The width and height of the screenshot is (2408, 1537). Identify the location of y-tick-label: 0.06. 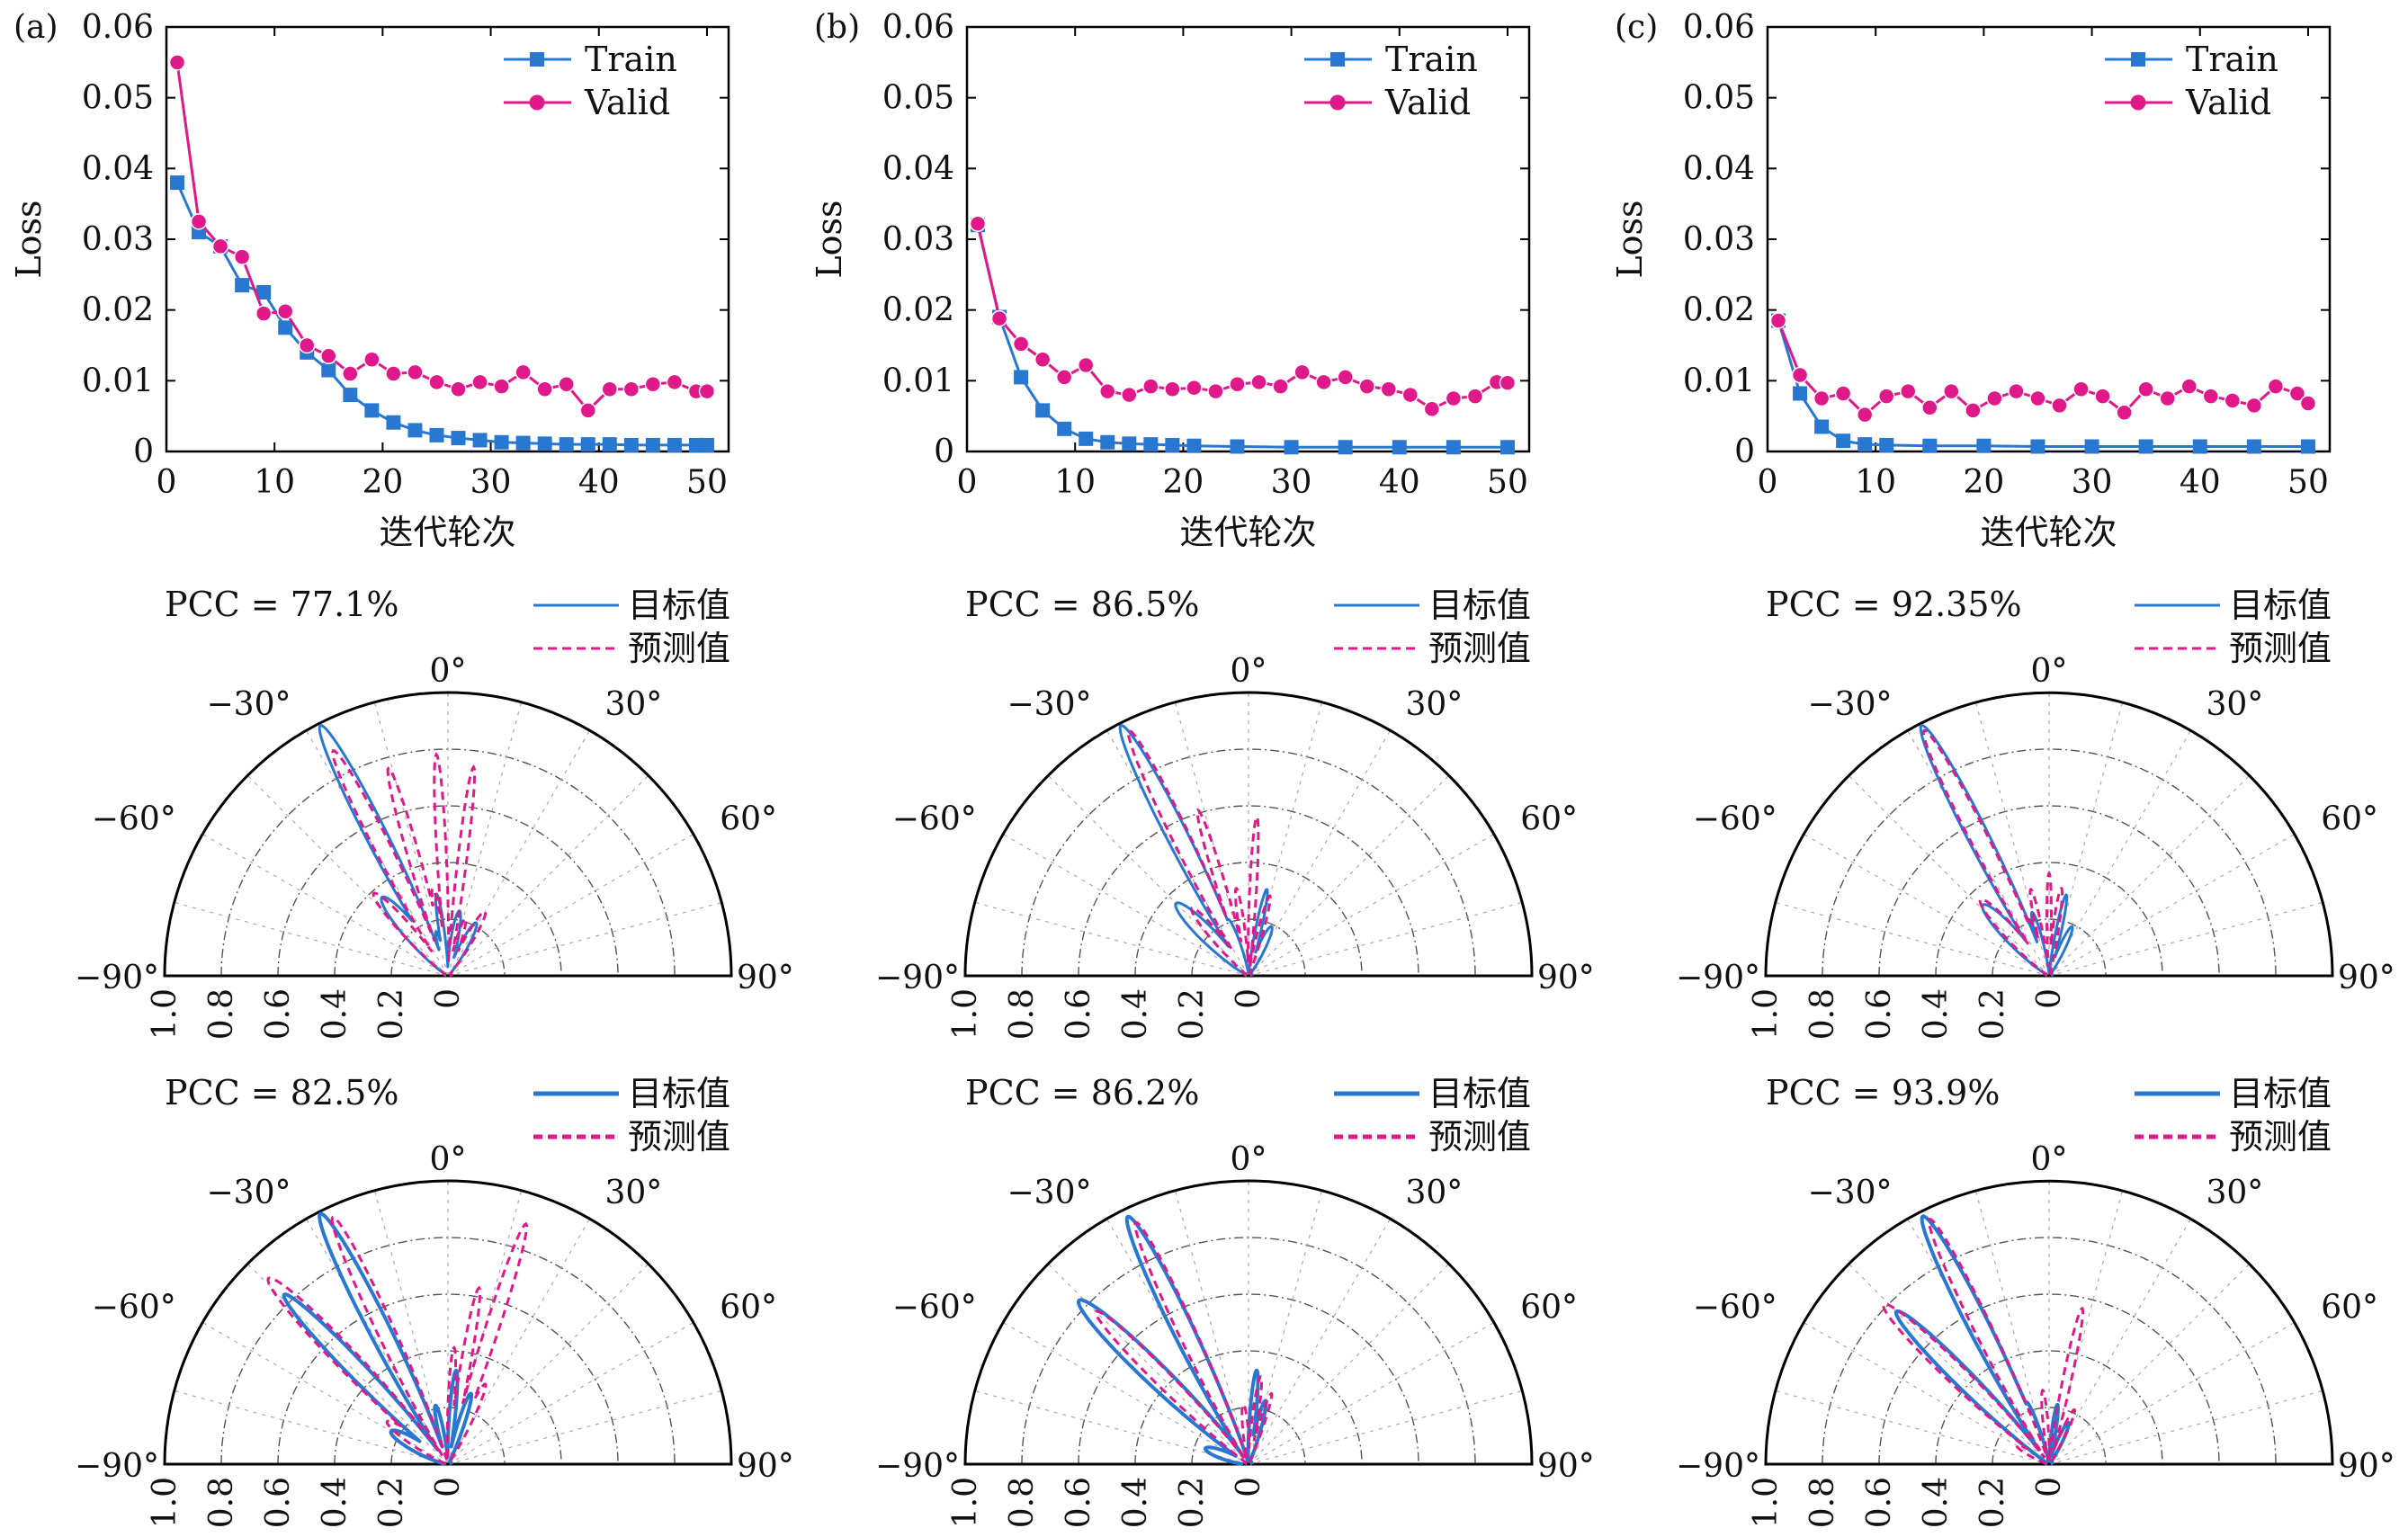
(1719, 27).